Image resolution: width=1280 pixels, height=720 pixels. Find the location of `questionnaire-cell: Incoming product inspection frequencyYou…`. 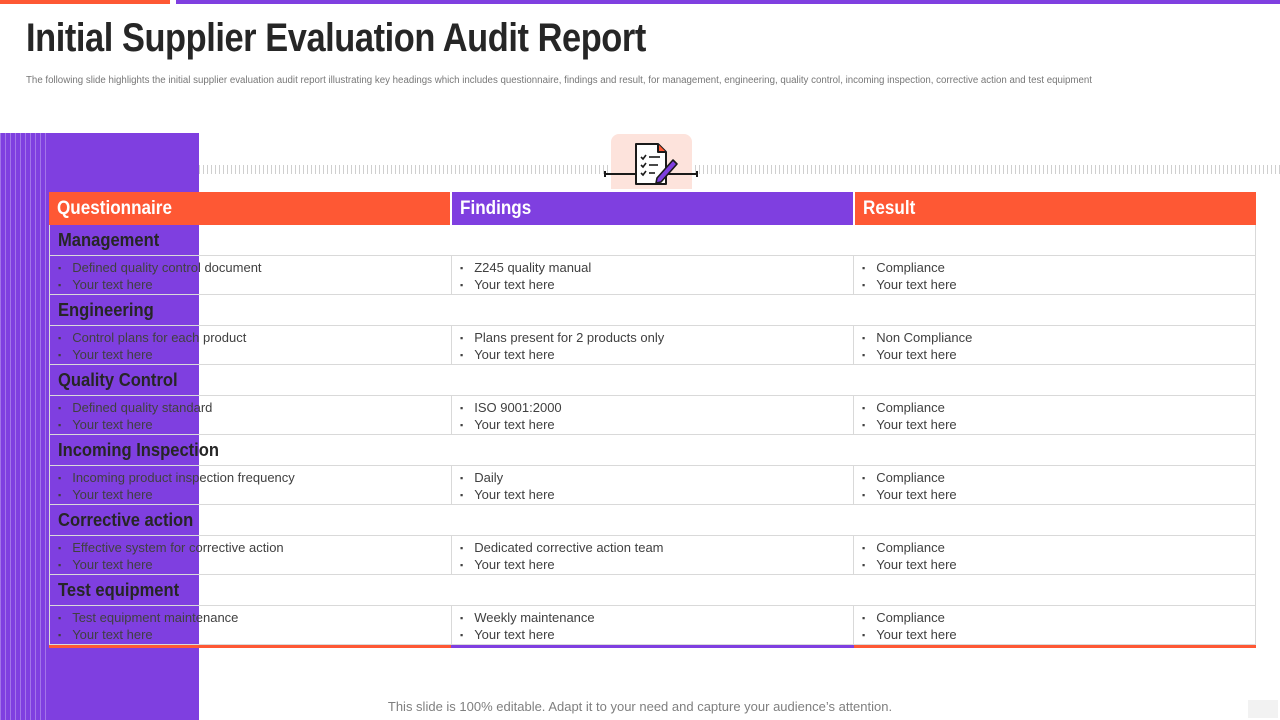

questionnaire-cell: Incoming product inspection frequencyYou… is located at coordinates (250, 485).